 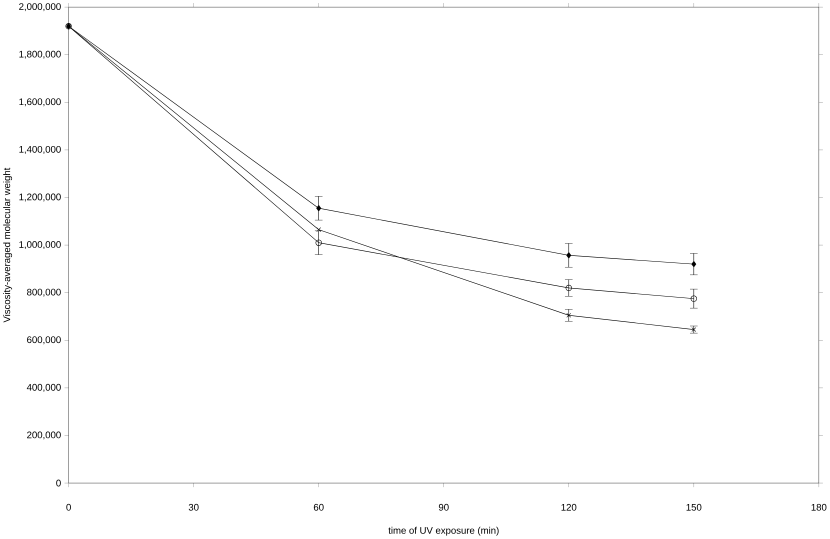 I want to click on y-tick-label: 1,600,000, so click(x=40, y=102).